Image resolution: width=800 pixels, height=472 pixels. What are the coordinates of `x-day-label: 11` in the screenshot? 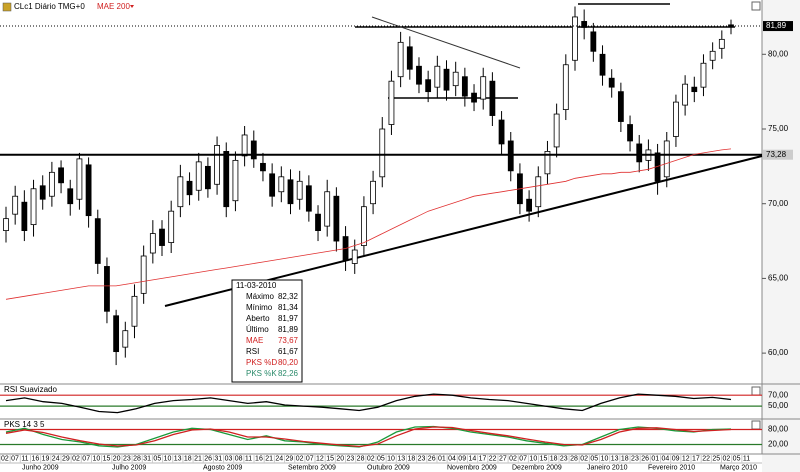 It's located at (24, 458).